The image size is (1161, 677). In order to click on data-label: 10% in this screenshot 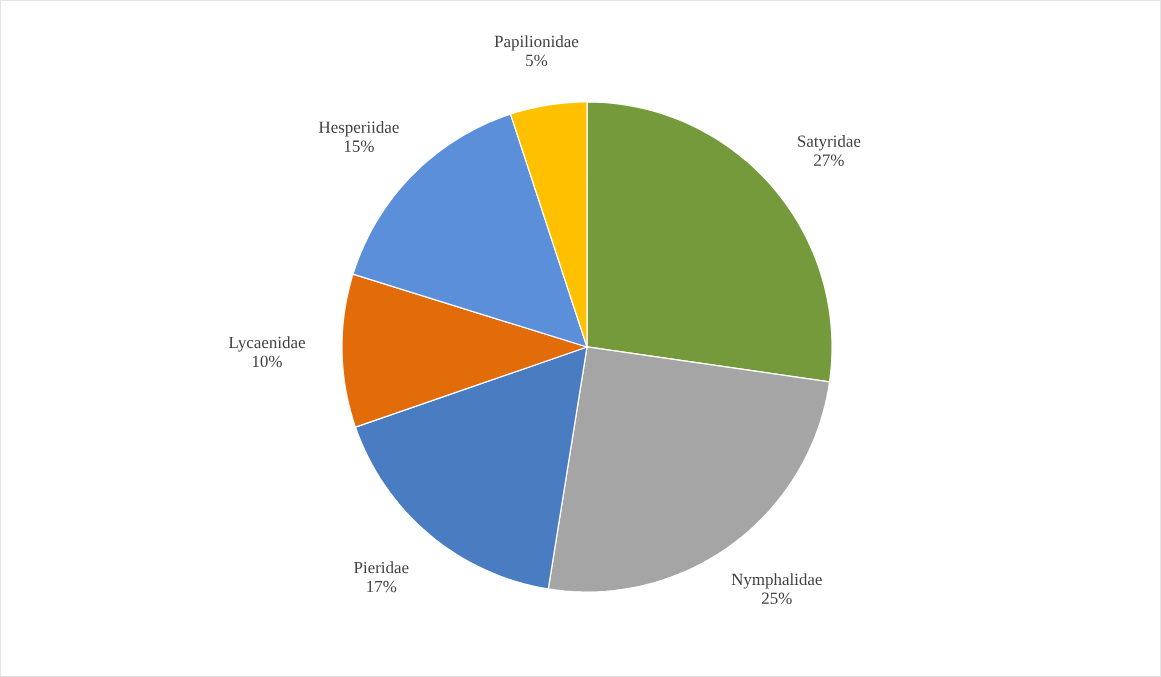, I will do `click(267, 361)`.